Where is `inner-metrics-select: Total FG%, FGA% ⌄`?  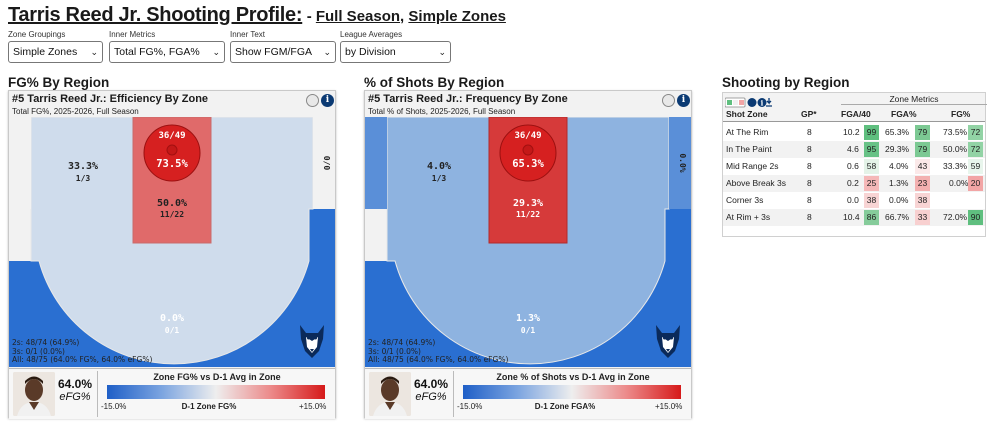 inner-metrics-select: Total FG%, FGA% ⌄ is located at coordinates (167, 52).